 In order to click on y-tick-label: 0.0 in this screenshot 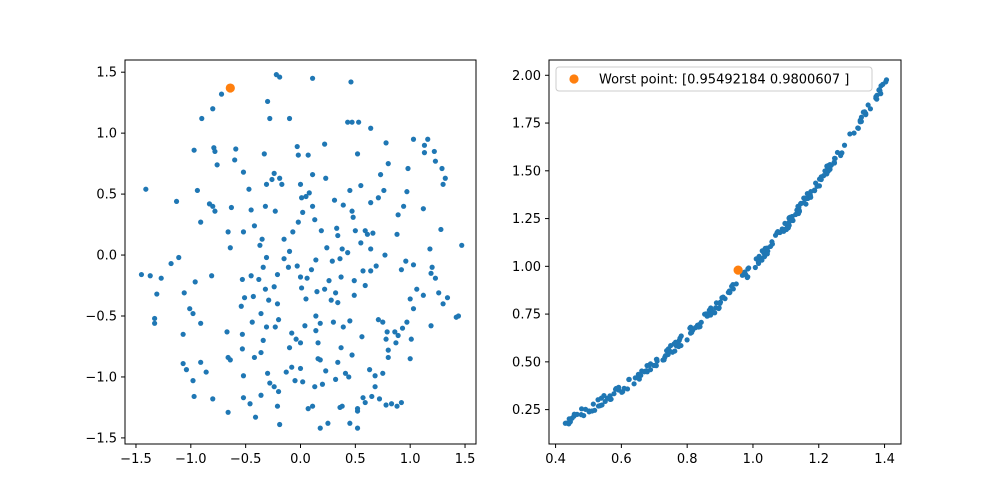, I will do `click(106, 256)`.